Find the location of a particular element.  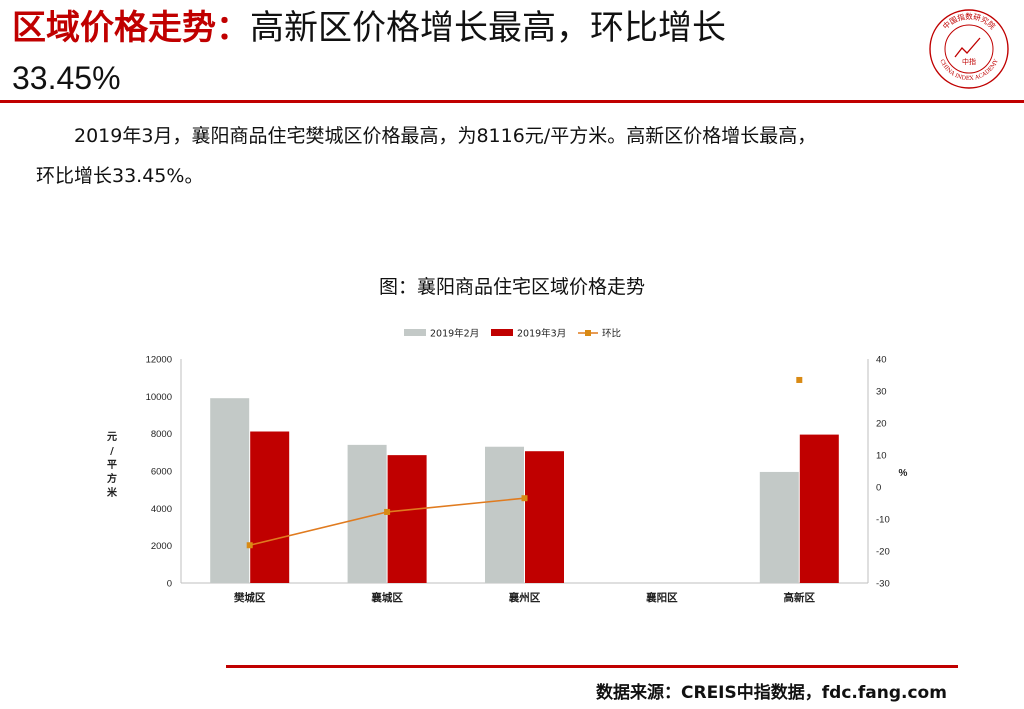

legend-marker is located at coordinates (588, 333).